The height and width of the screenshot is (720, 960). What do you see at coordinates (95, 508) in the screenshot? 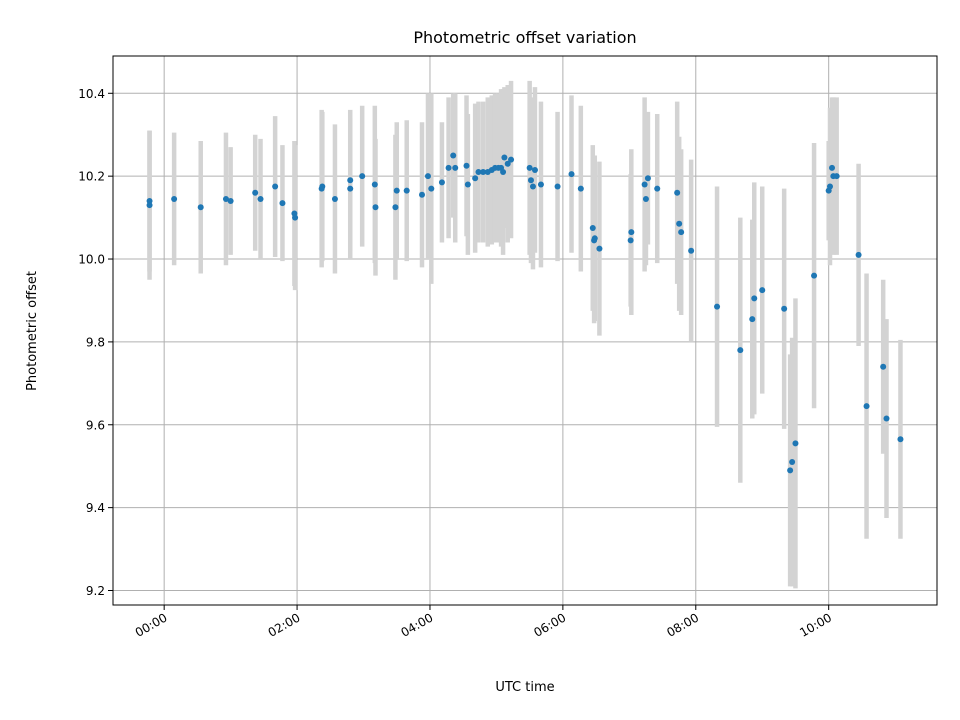
I see `y-tick-label: 9.4` at bounding box center [95, 508].